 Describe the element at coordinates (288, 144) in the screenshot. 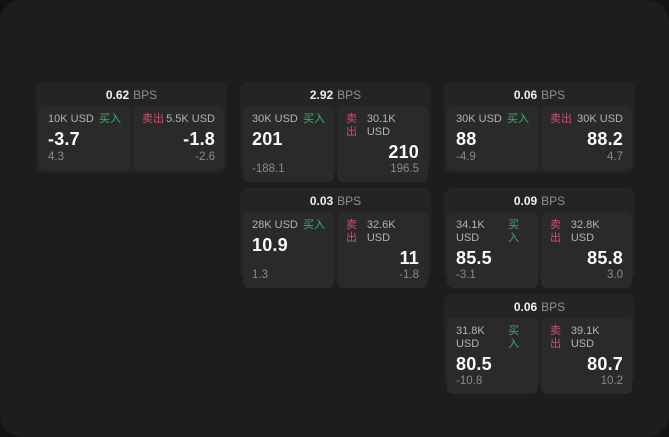

I see `buy-panel: 30K USD 买入 201 -188.1` at that location.